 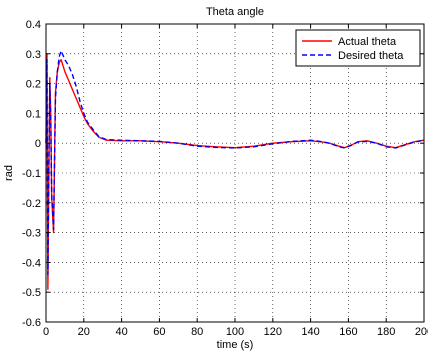 I want to click on y-tick-label: -0.6, so click(x=31, y=323).